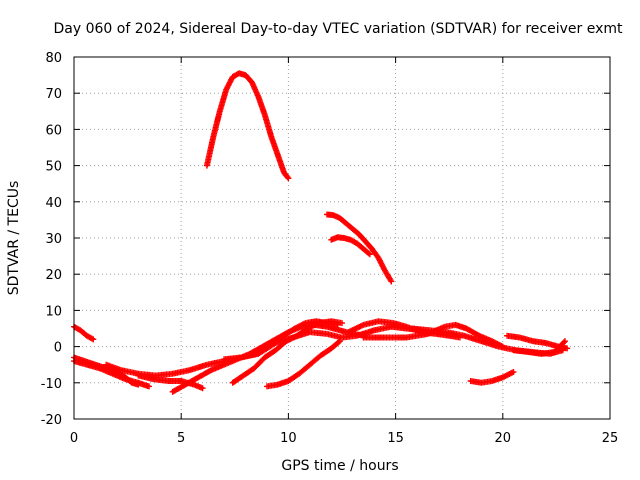 The width and height of the screenshot is (640, 480). Describe the element at coordinates (53, 167) in the screenshot. I see `y-tick-label: 50` at that location.